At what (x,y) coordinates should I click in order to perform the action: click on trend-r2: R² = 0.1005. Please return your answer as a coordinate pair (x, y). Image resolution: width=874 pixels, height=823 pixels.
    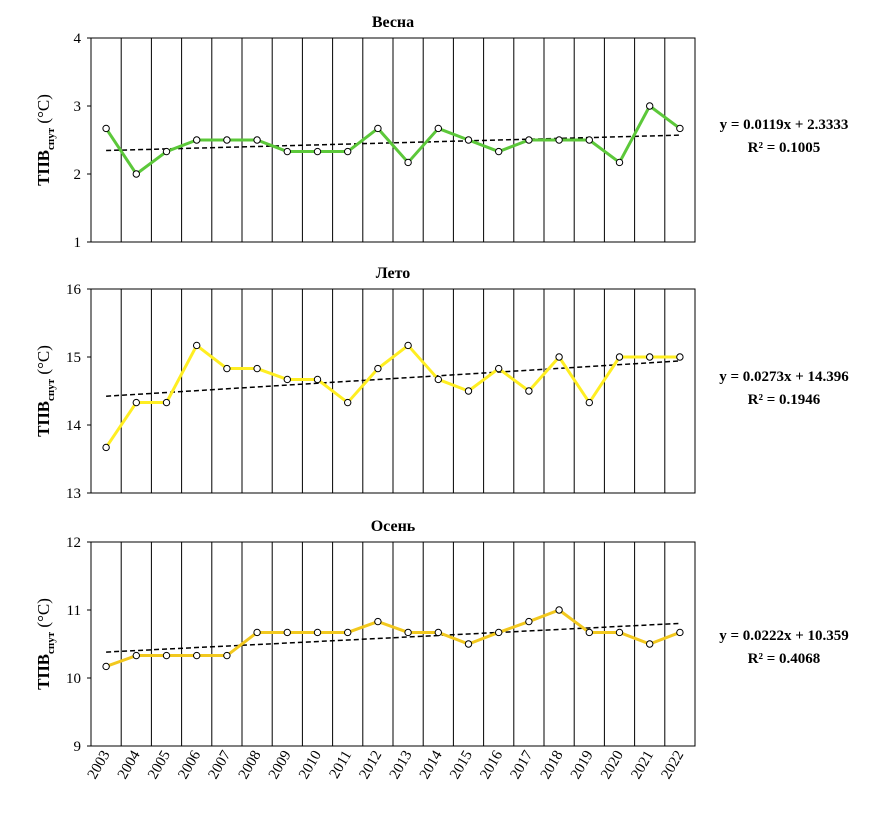
    Looking at the image, I should click on (784, 148).